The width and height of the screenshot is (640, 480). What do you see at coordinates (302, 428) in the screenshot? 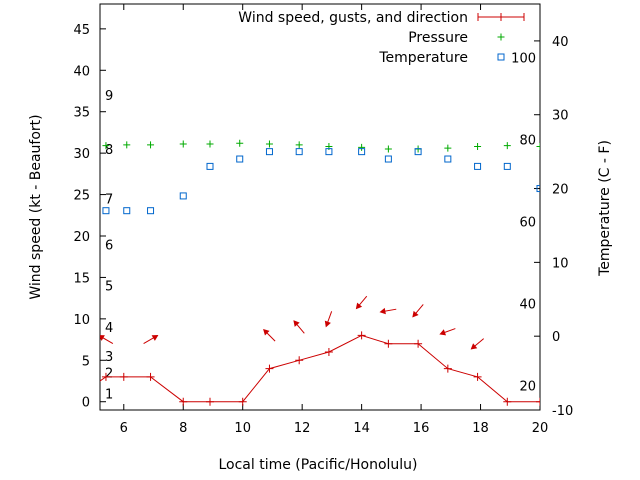
I see `x-tick-label: 12` at bounding box center [302, 428].